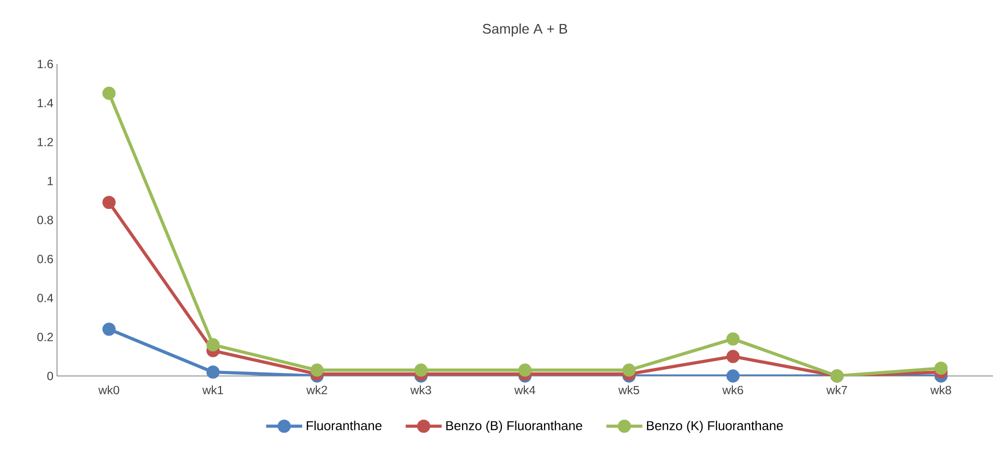 The image size is (995, 457). Describe the element at coordinates (45, 259) in the screenshot. I see `y-tick-label: 0.6` at that location.